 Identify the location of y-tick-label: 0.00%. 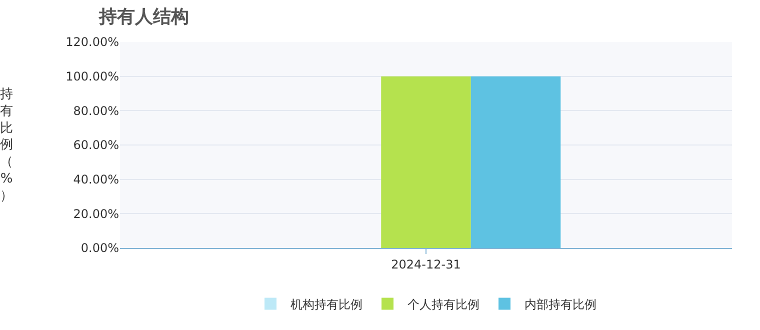
(99, 248).